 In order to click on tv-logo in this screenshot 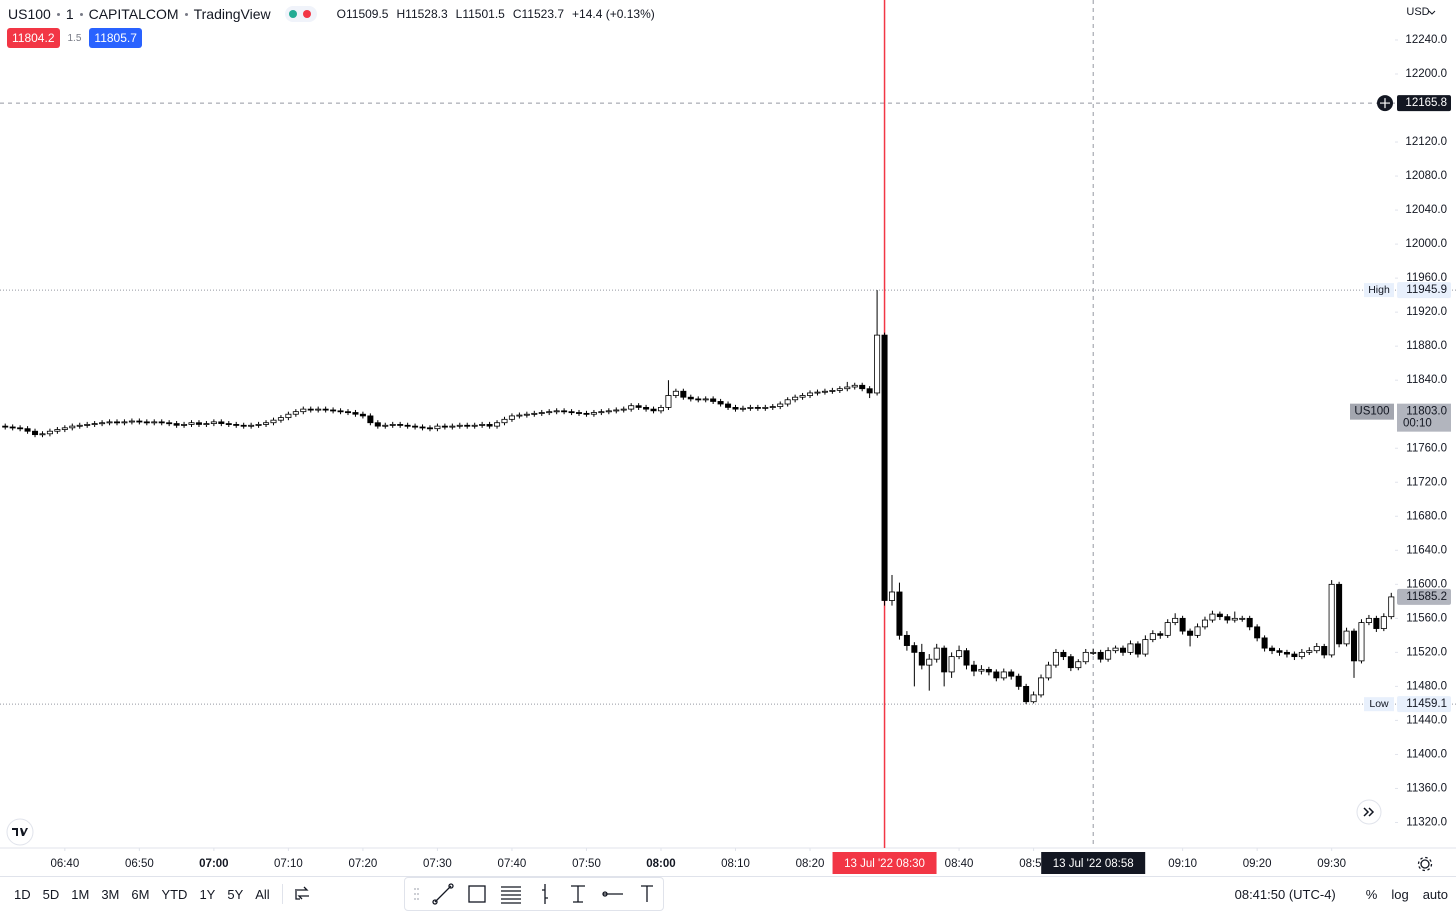, I will do `click(20, 832)`.